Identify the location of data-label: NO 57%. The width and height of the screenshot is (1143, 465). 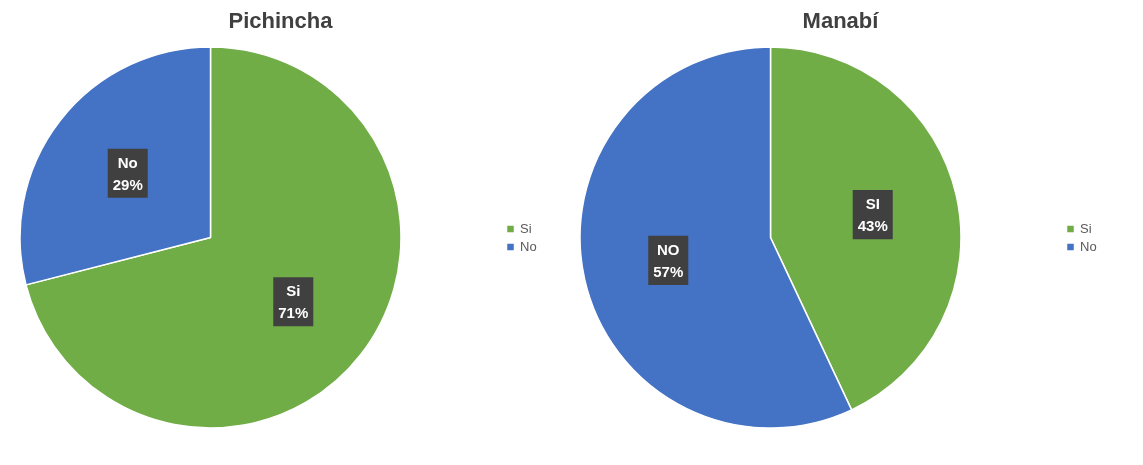
(668, 260).